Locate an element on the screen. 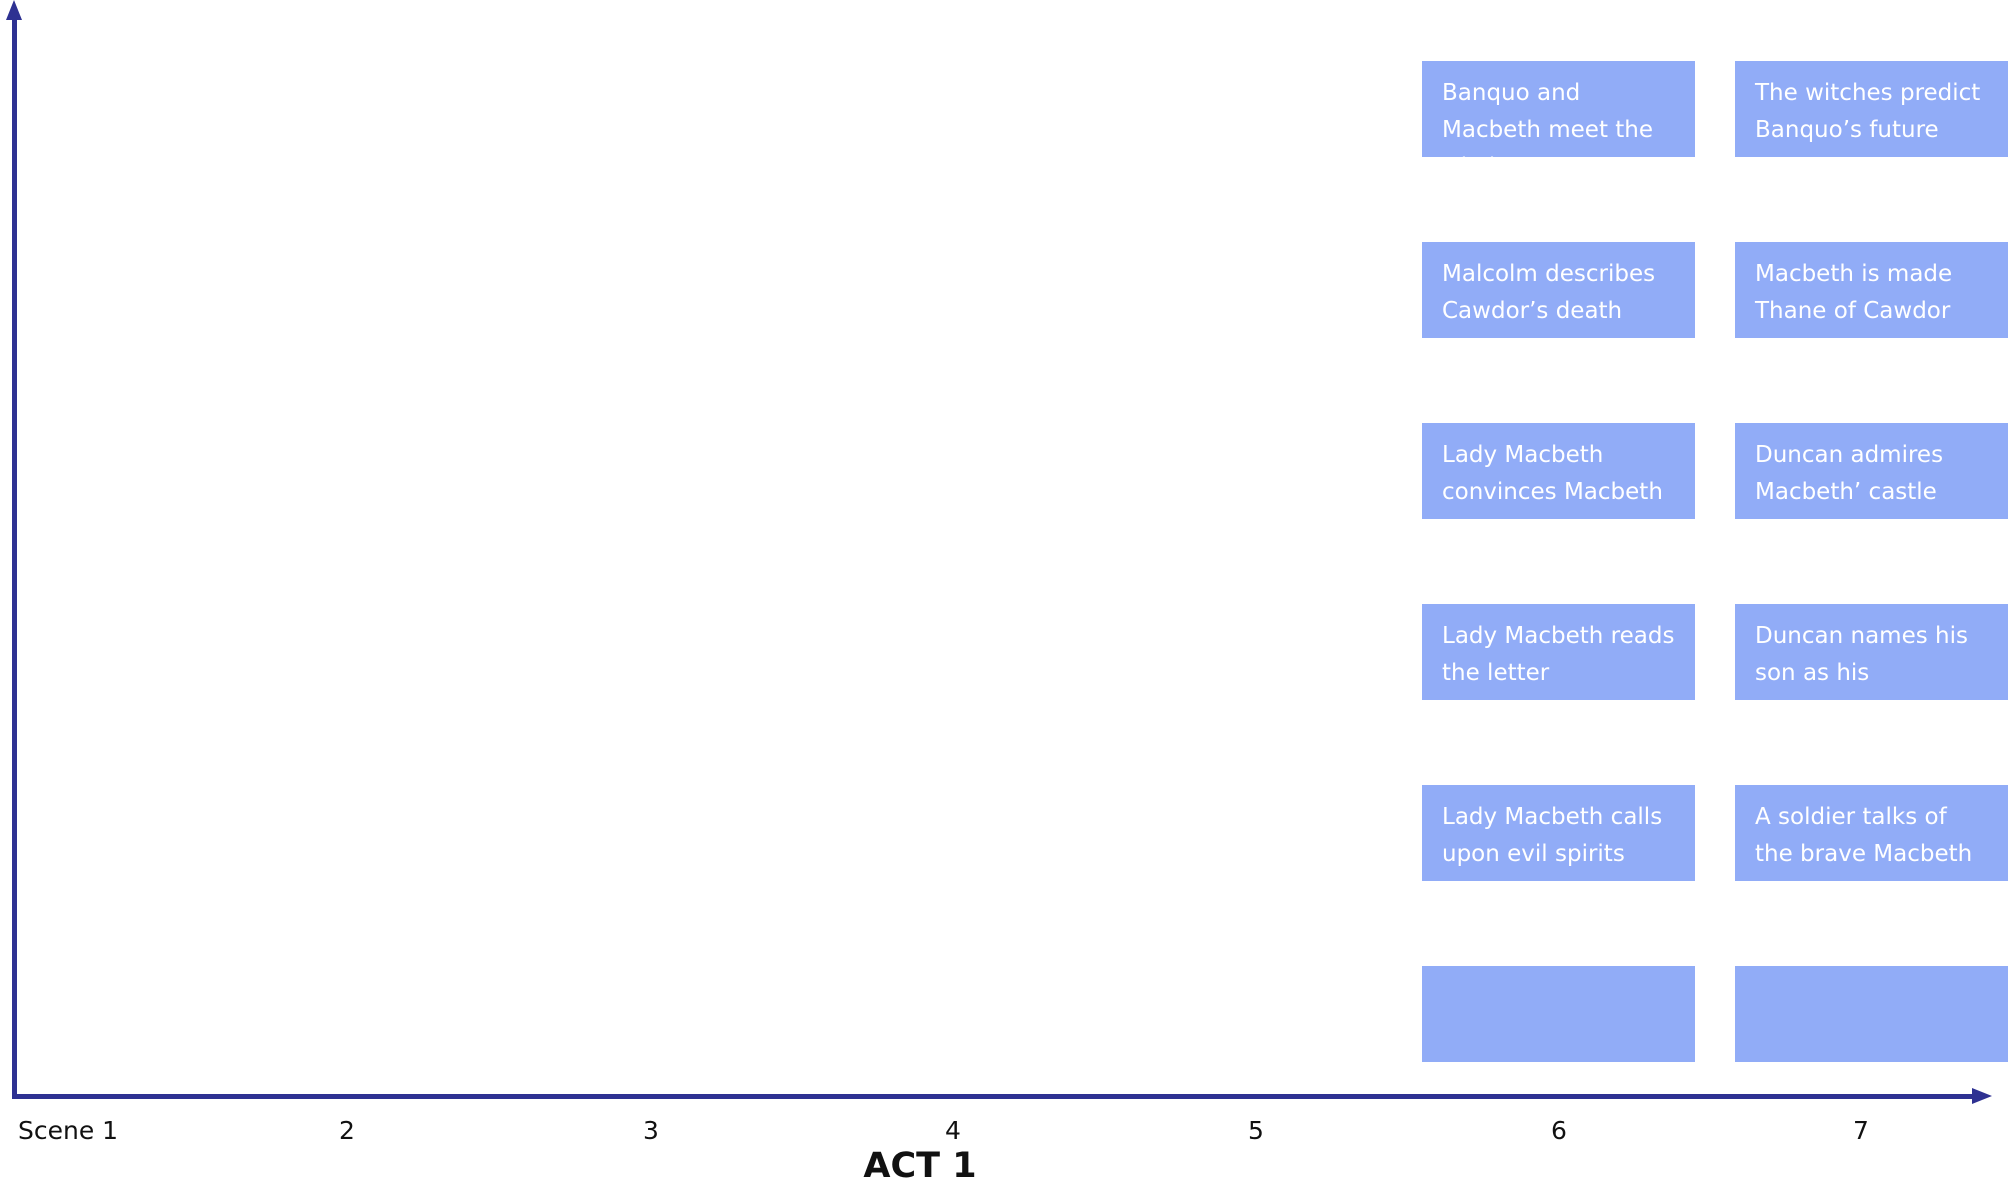 This screenshot has width=2015, height=1186. event-card: Banquo and Macbeth meet the witches is located at coordinates (1558, 109).